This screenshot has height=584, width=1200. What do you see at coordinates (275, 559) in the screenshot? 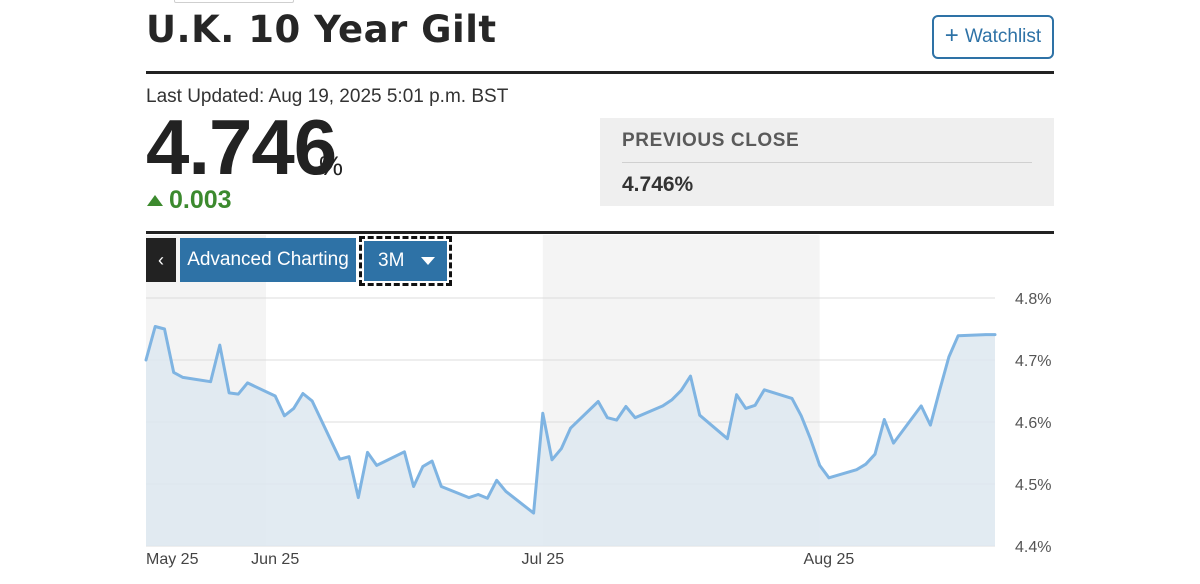
I see `x-tick-label: Jun 25` at bounding box center [275, 559].